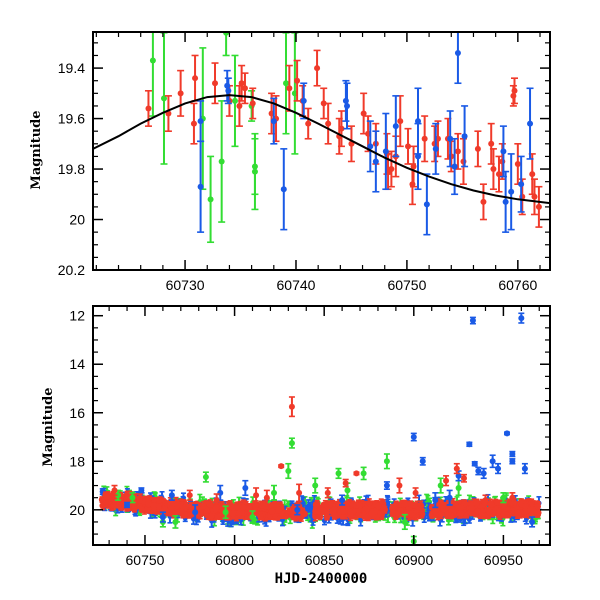  I want to click on top-y-tick-label: 19.8, so click(71, 169).